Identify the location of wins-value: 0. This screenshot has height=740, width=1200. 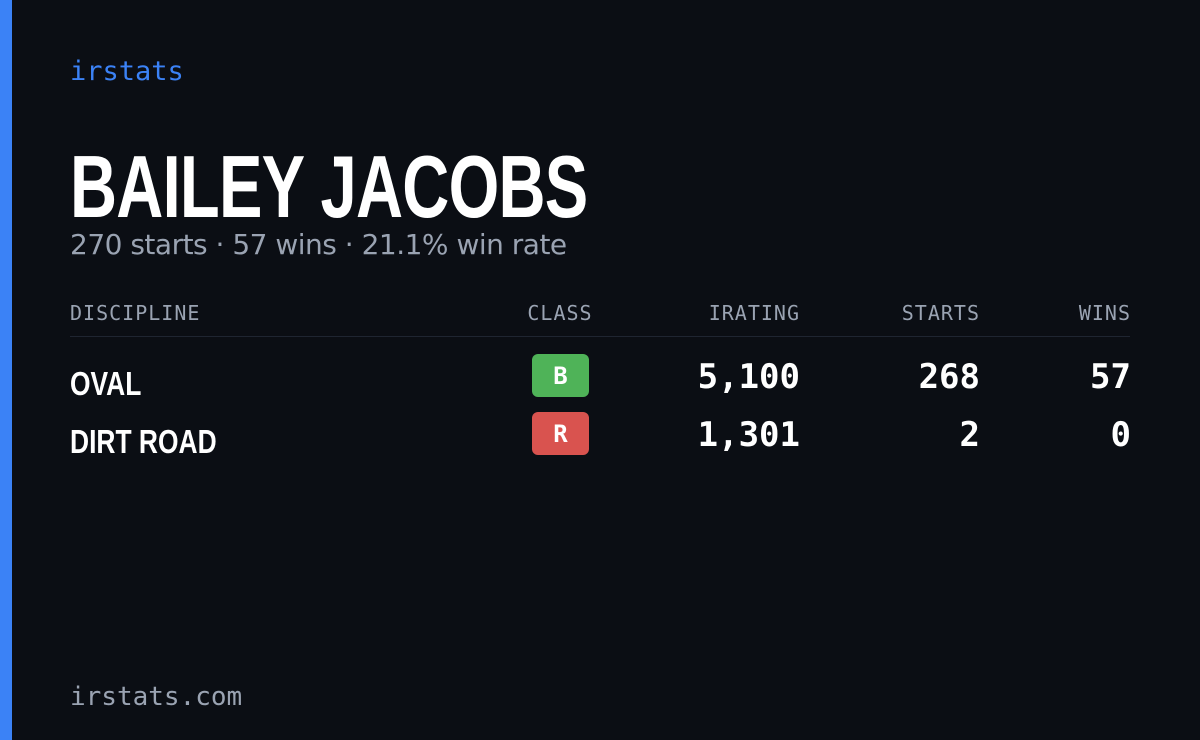
(1120, 435).